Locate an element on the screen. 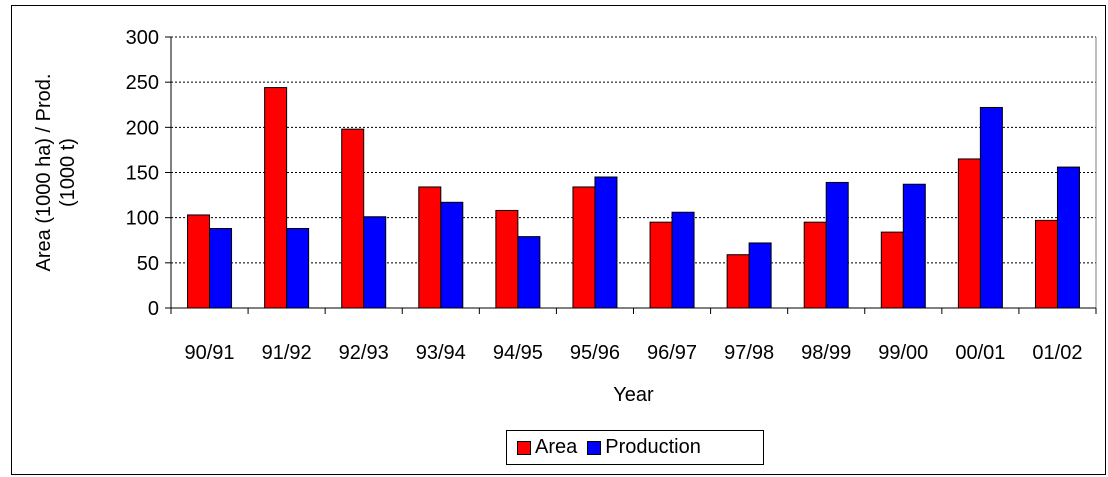  legend-item-production: Production is located at coordinates (639, 447).